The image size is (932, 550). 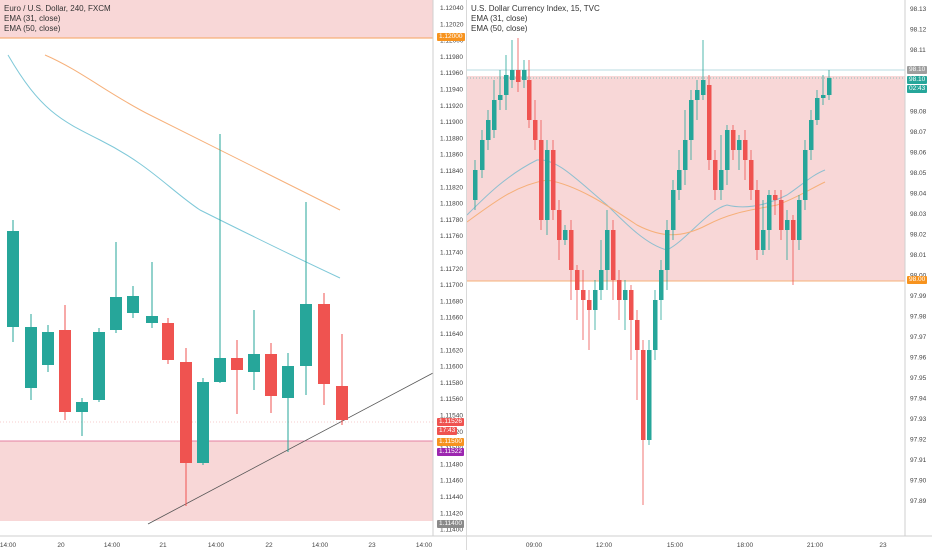 I want to click on eurusd-y-tick-label: 1.11920, so click(x=451, y=106).